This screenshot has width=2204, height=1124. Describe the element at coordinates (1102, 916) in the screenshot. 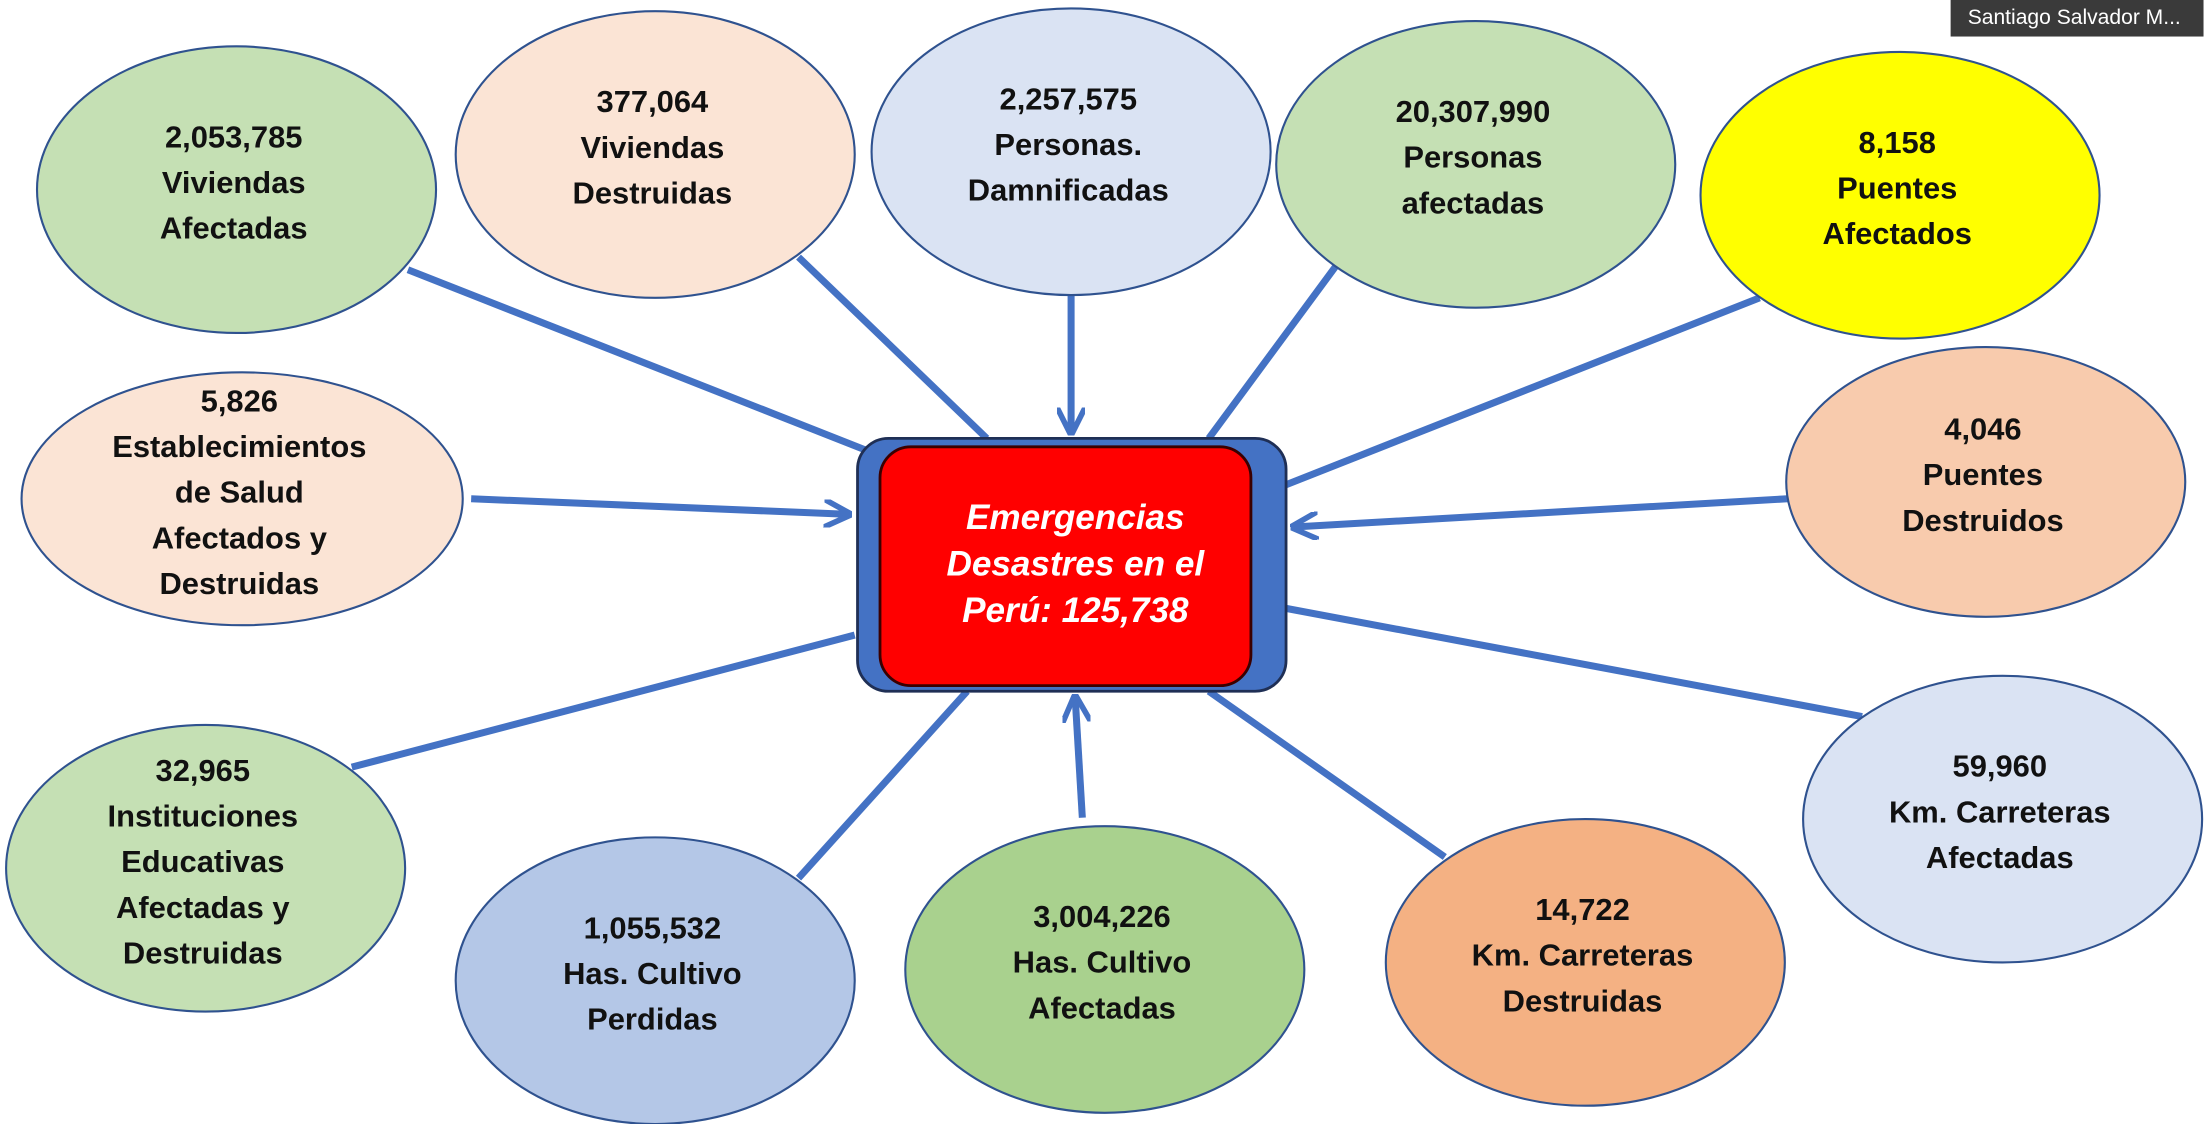

I see `node-value: 3,004,226` at that location.